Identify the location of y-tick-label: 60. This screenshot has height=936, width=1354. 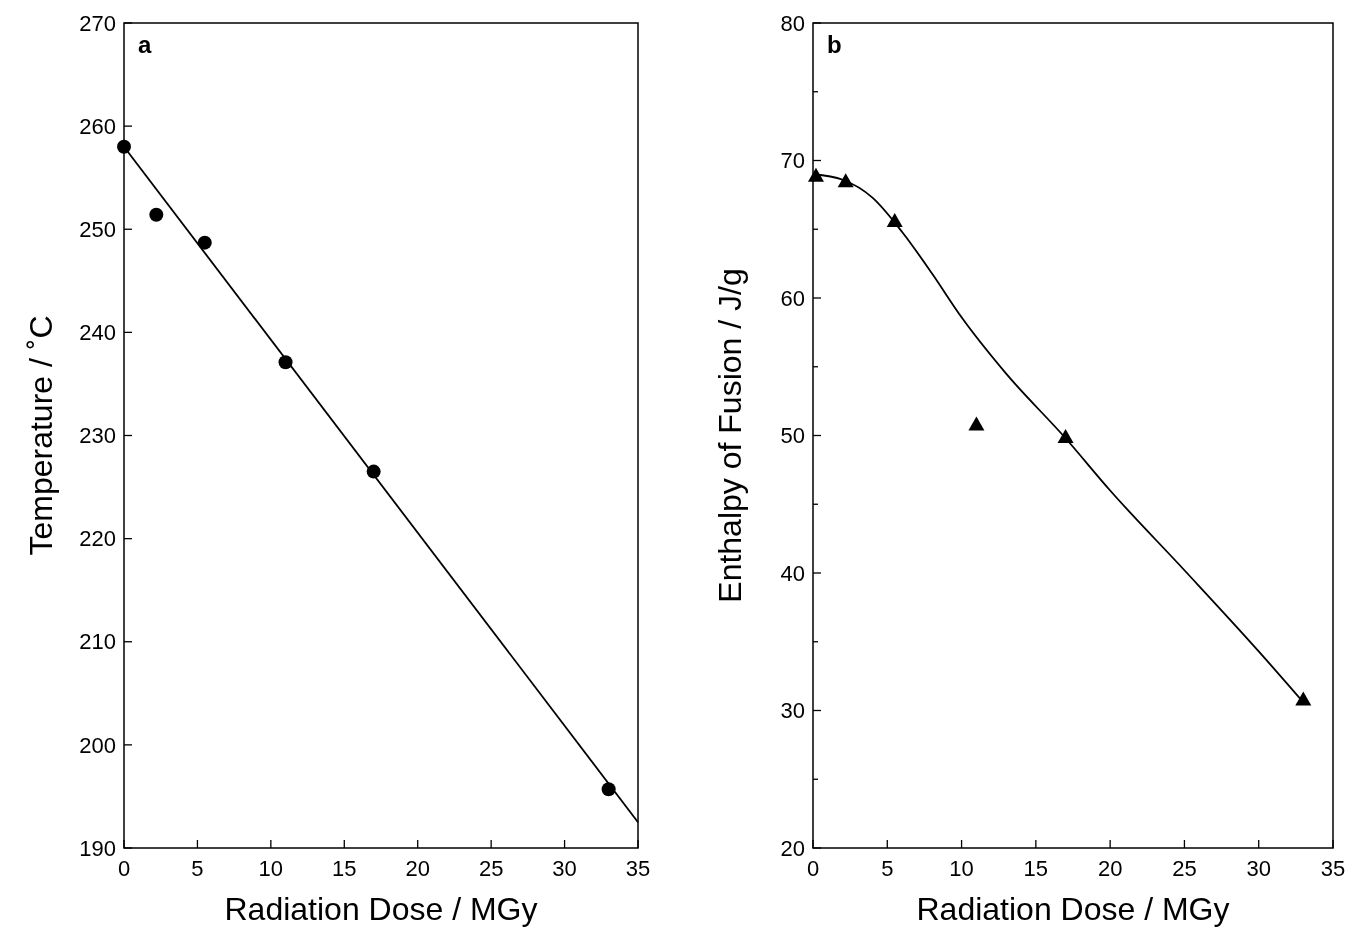
(792, 298).